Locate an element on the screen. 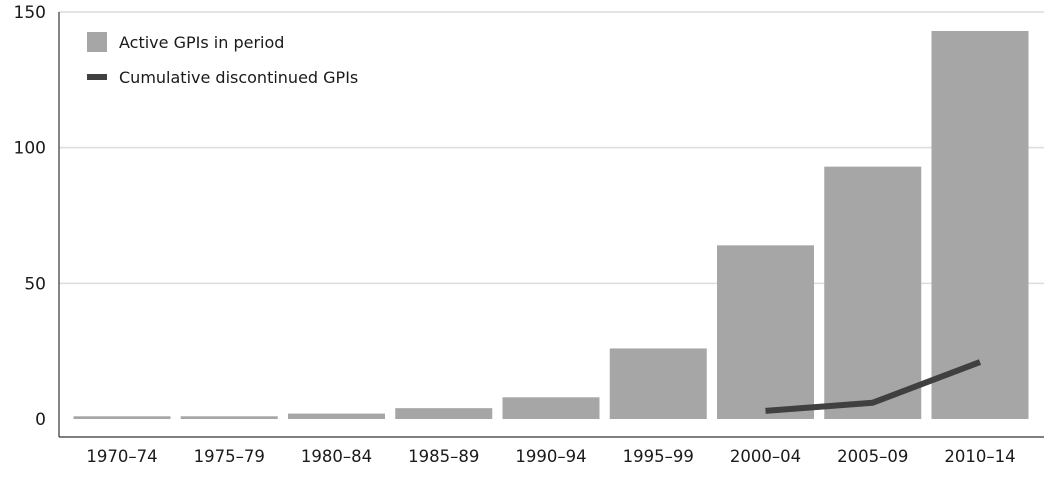 The image size is (1056, 480). line-series is located at coordinates (873, 386).